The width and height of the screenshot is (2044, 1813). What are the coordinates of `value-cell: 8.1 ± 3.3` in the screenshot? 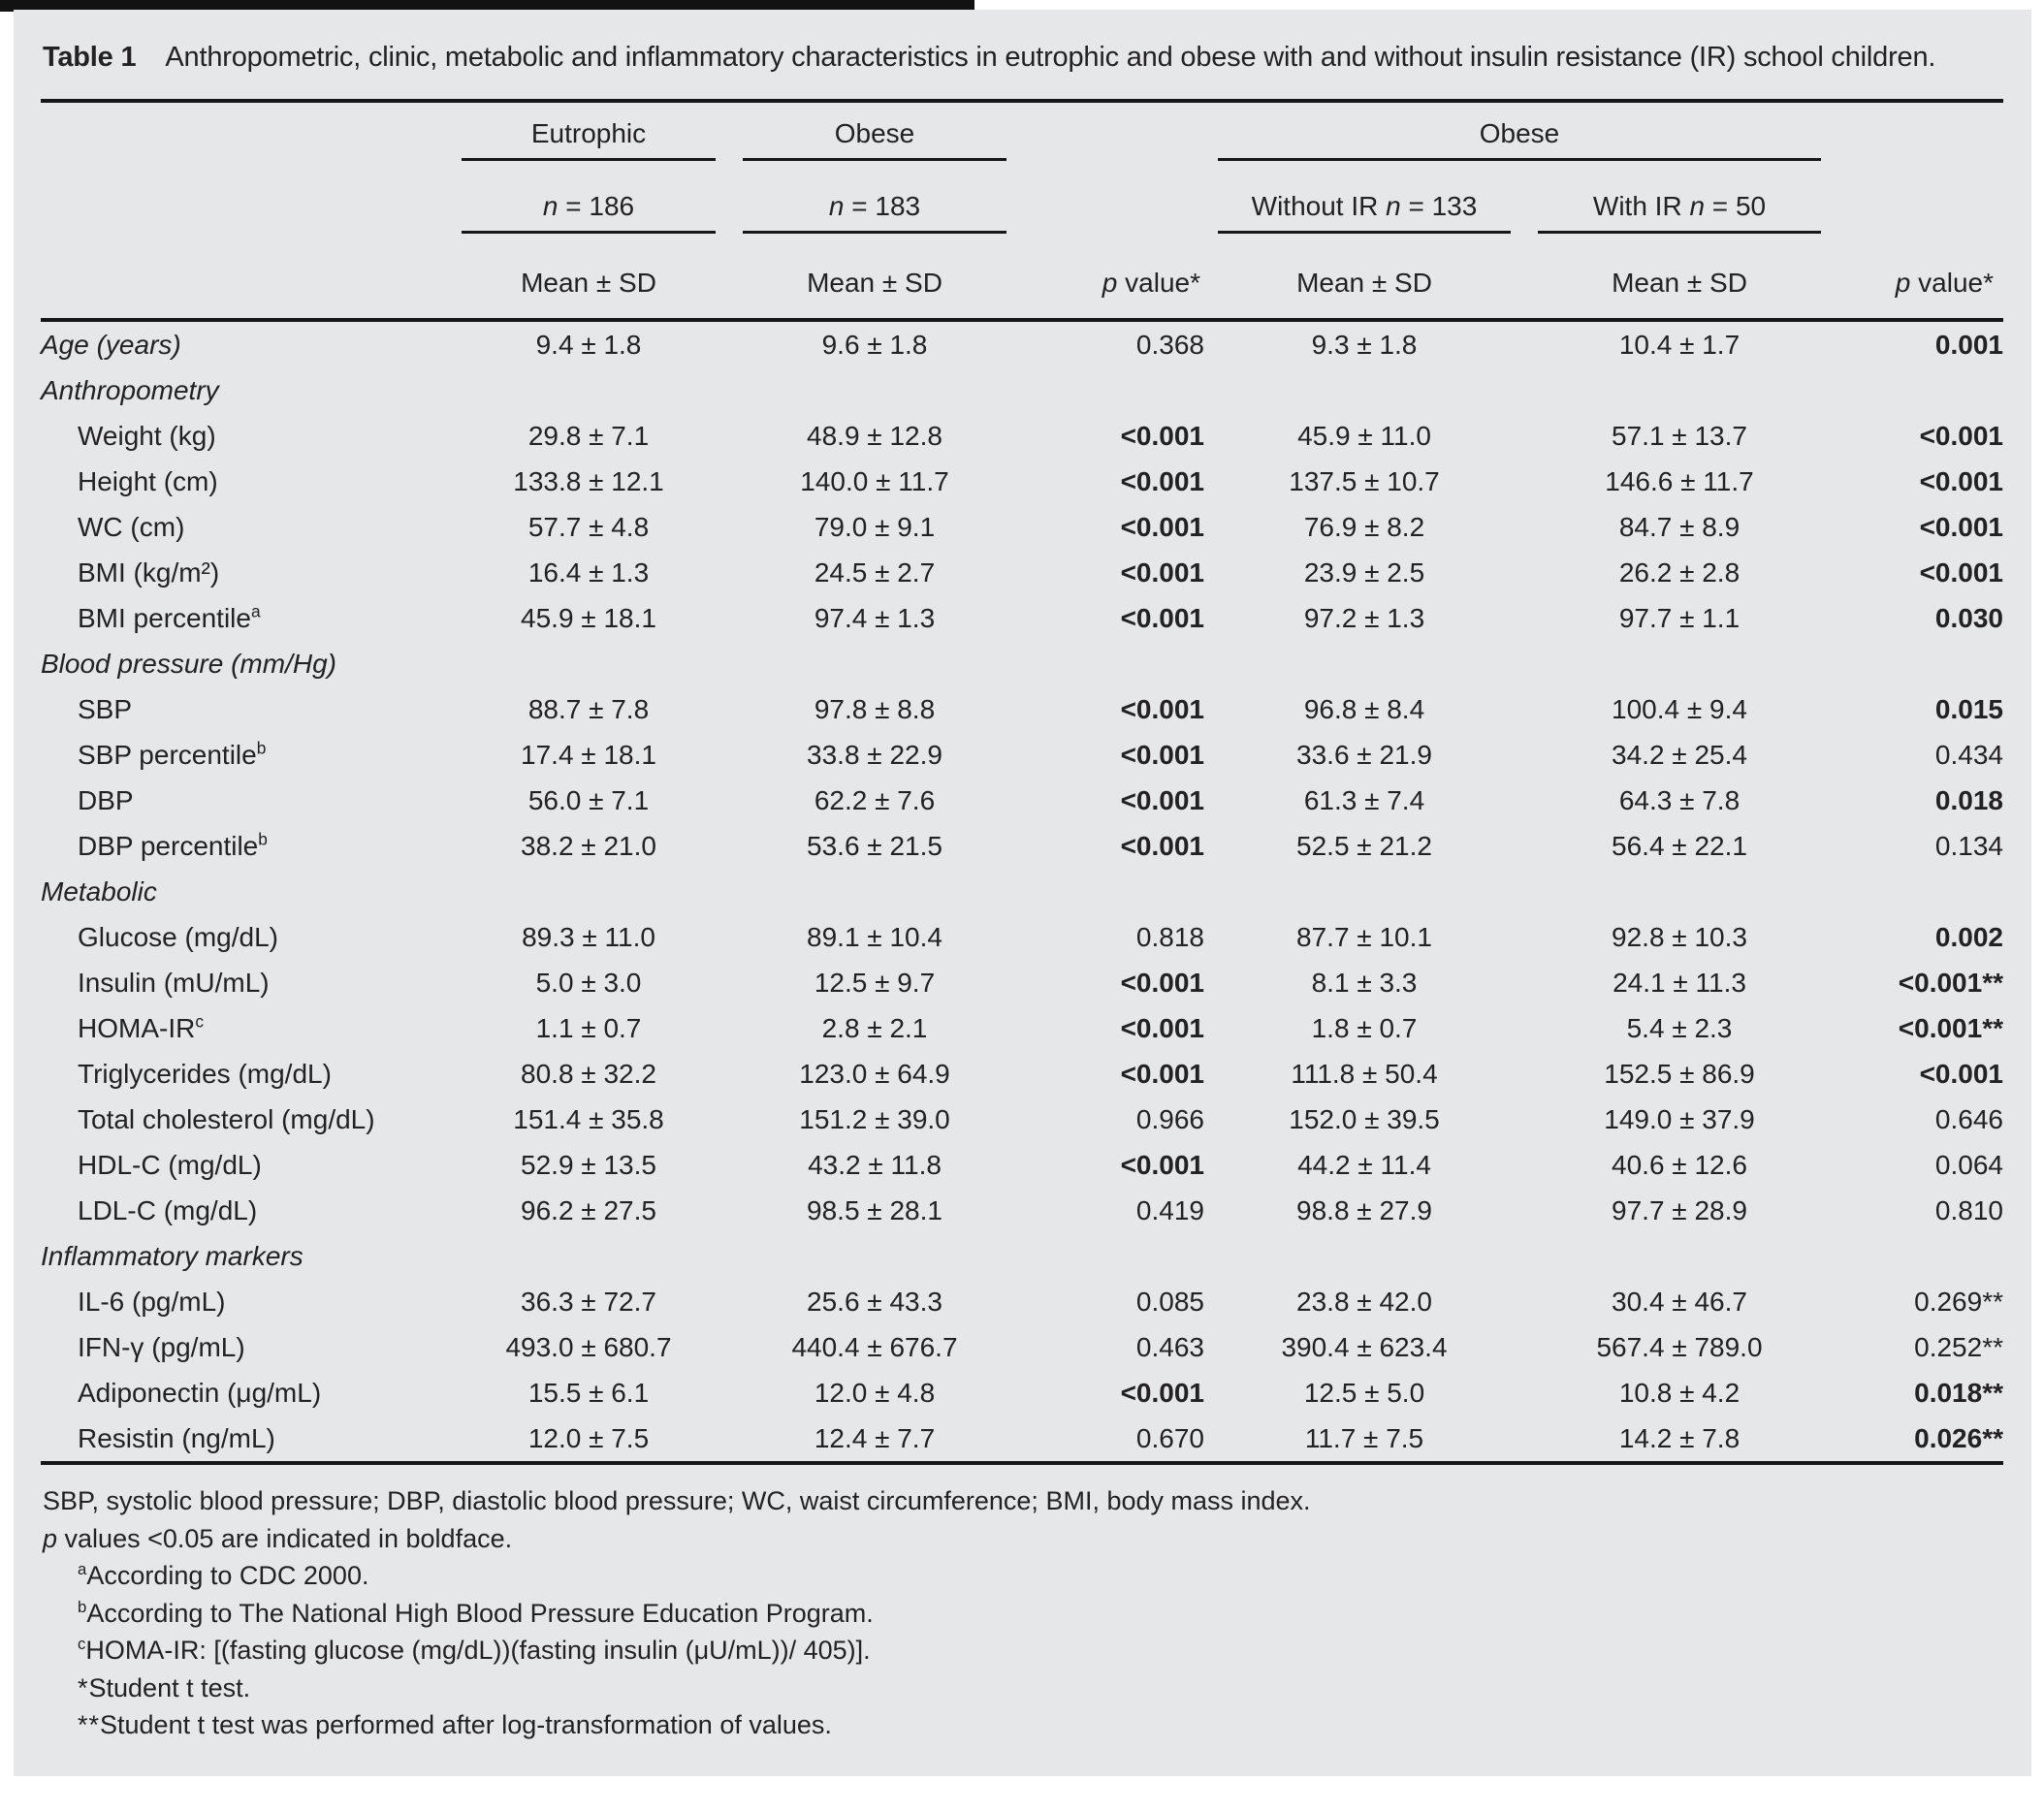 It's located at (1364, 982).